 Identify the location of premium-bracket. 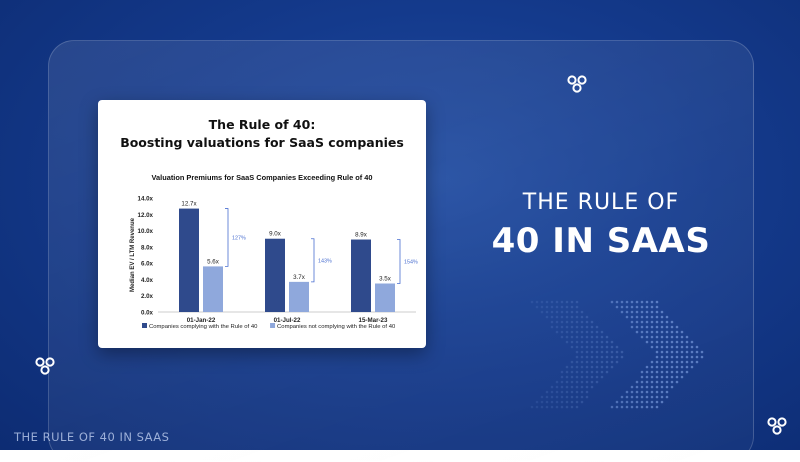
(313, 260).